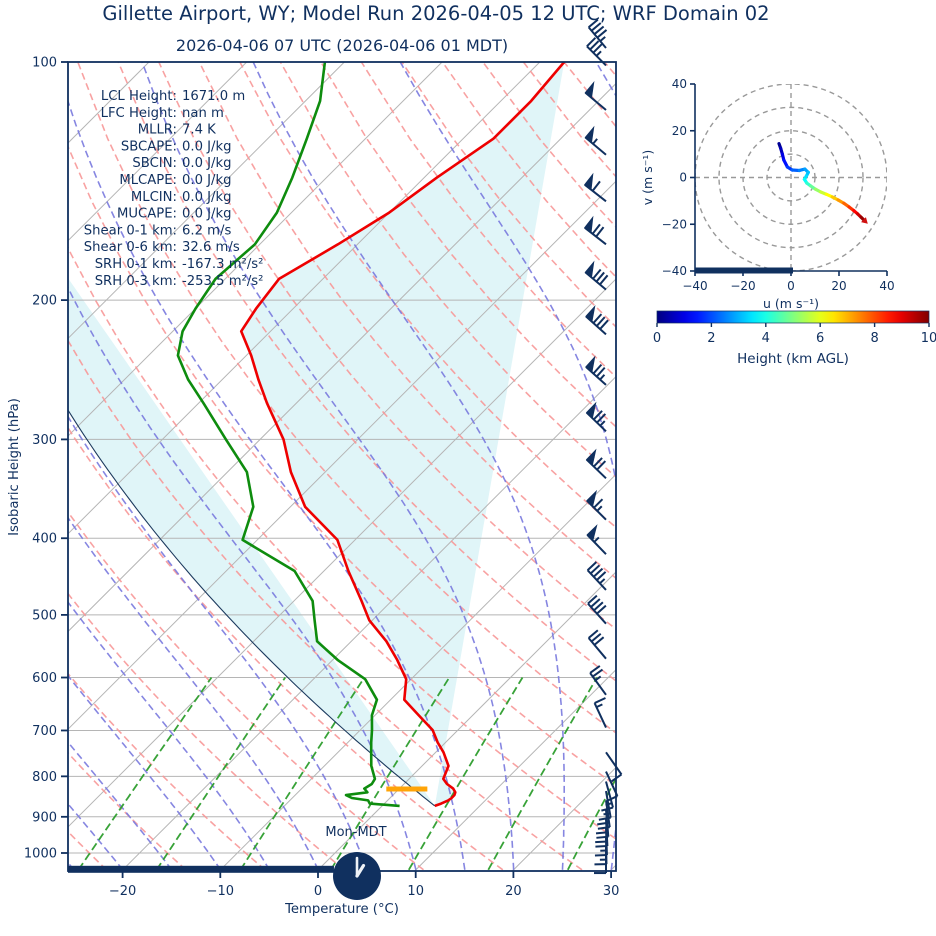 The image size is (936, 936). What do you see at coordinates (44, 731) in the screenshot?
I see `y-tick-label: 700` at bounding box center [44, 731].